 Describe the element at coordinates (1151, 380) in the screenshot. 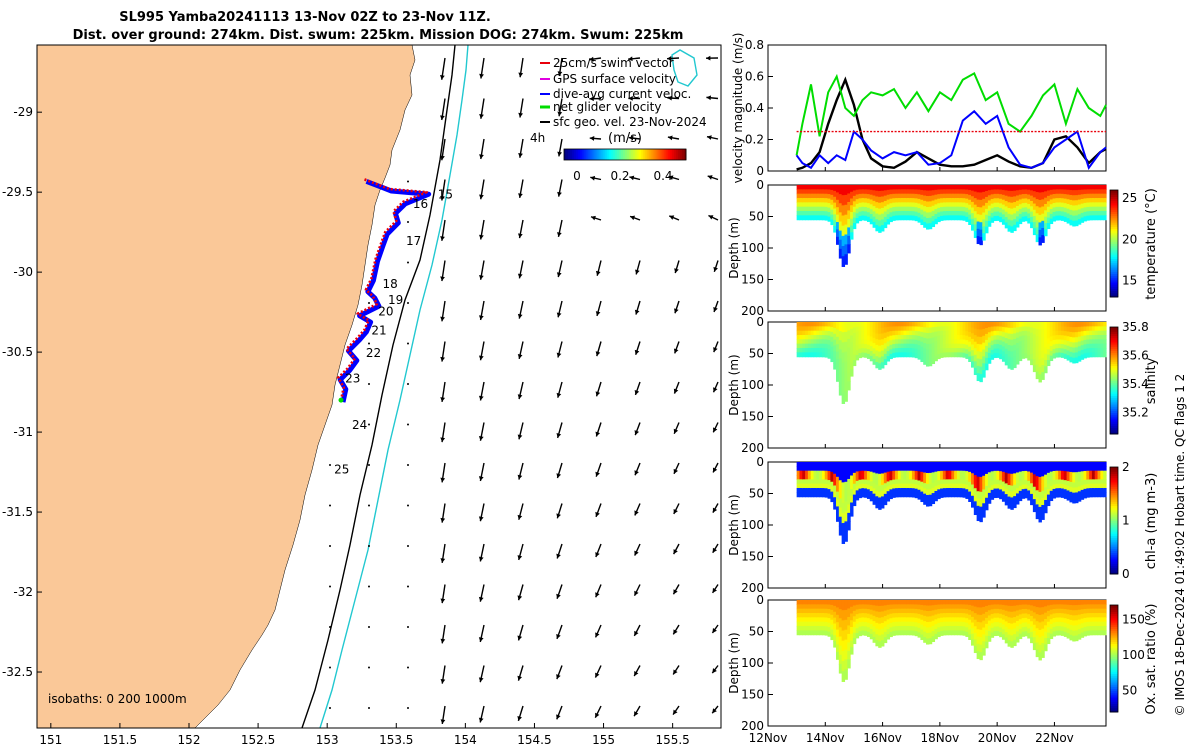

I see `heat-cbar-label: salinity` at that location.